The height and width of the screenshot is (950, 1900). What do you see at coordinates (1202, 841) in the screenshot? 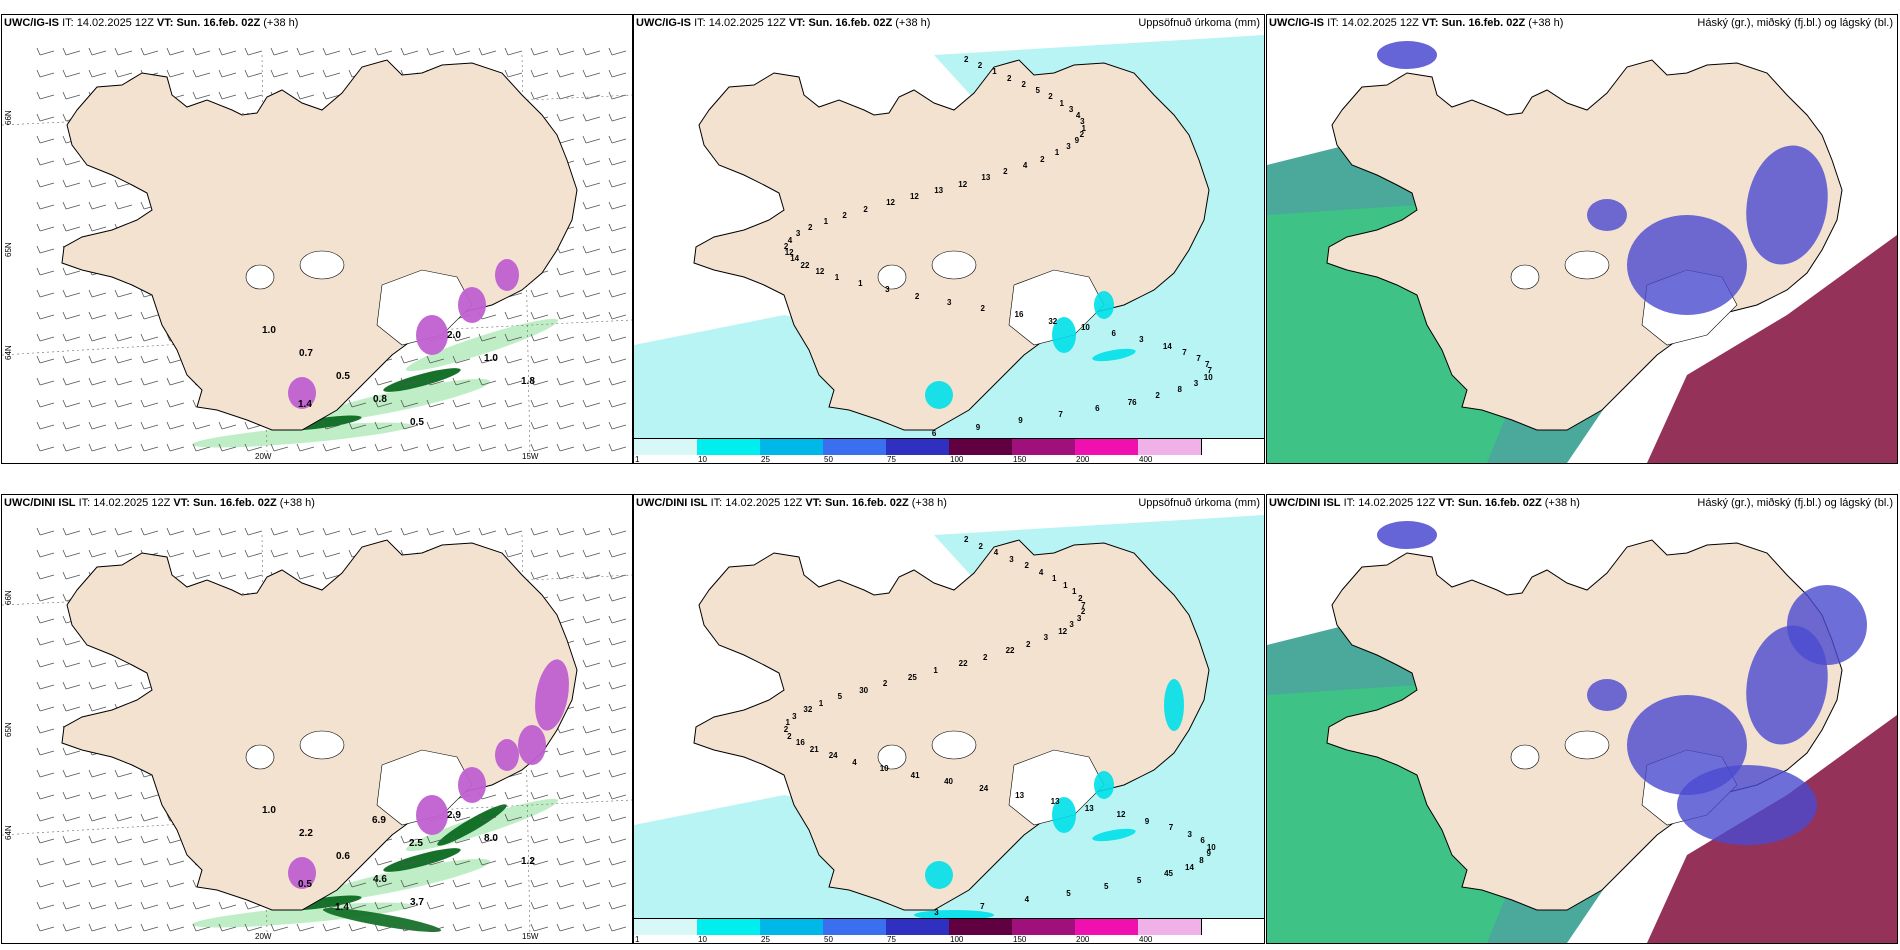
I see `precip-value-label: 6` at bounding box center [1202, 841].